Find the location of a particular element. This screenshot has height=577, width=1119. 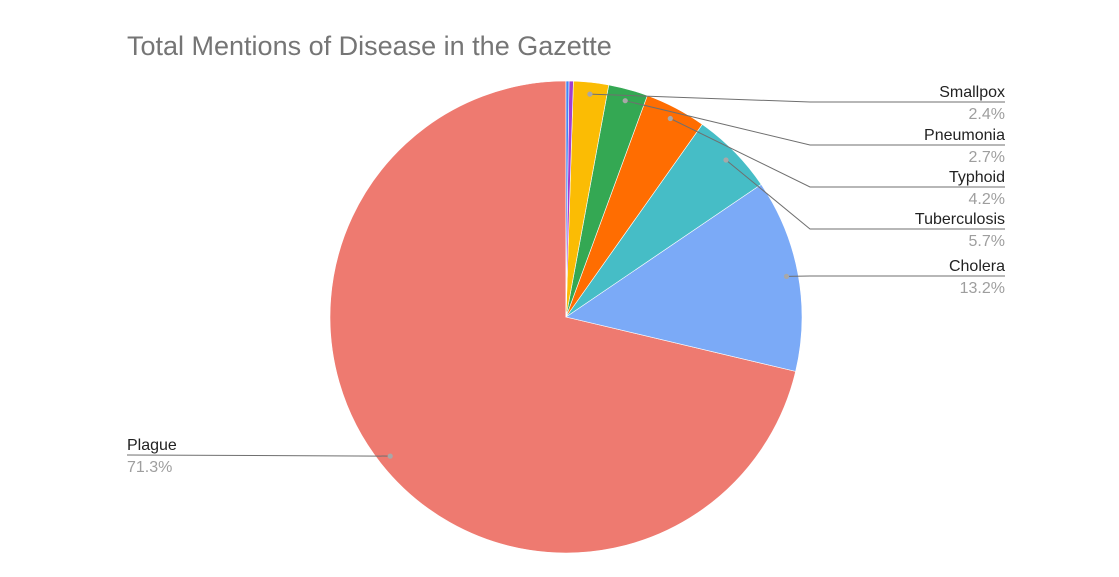

pct-label-plague: 71.3% is located at coordinates (149, 467).